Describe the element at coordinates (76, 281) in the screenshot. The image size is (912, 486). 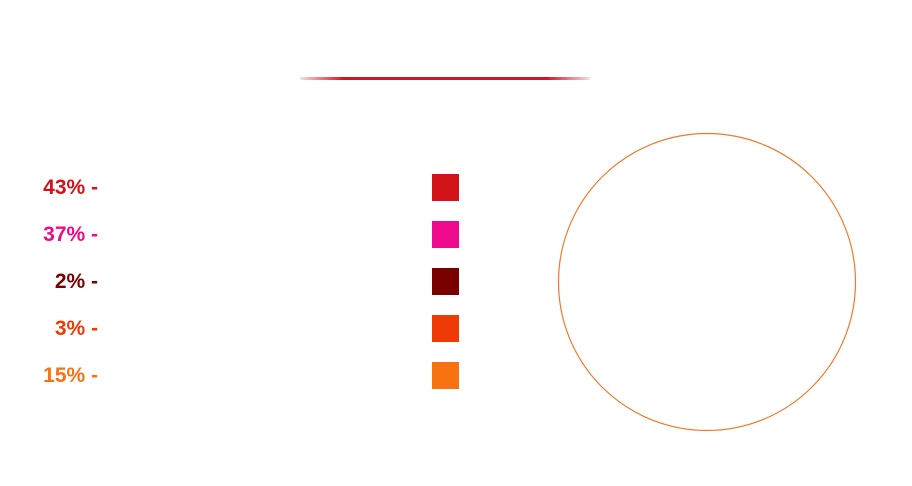
I see `legend-percent: 2% -` at that location.